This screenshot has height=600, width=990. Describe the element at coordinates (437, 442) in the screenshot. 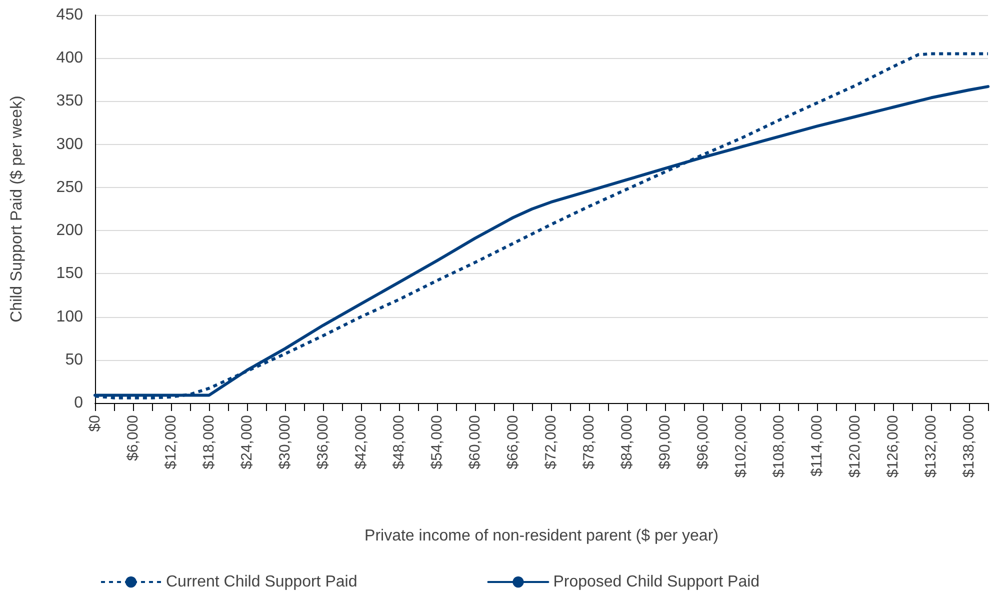

I see `x-tick-label: $54,000` at that location.